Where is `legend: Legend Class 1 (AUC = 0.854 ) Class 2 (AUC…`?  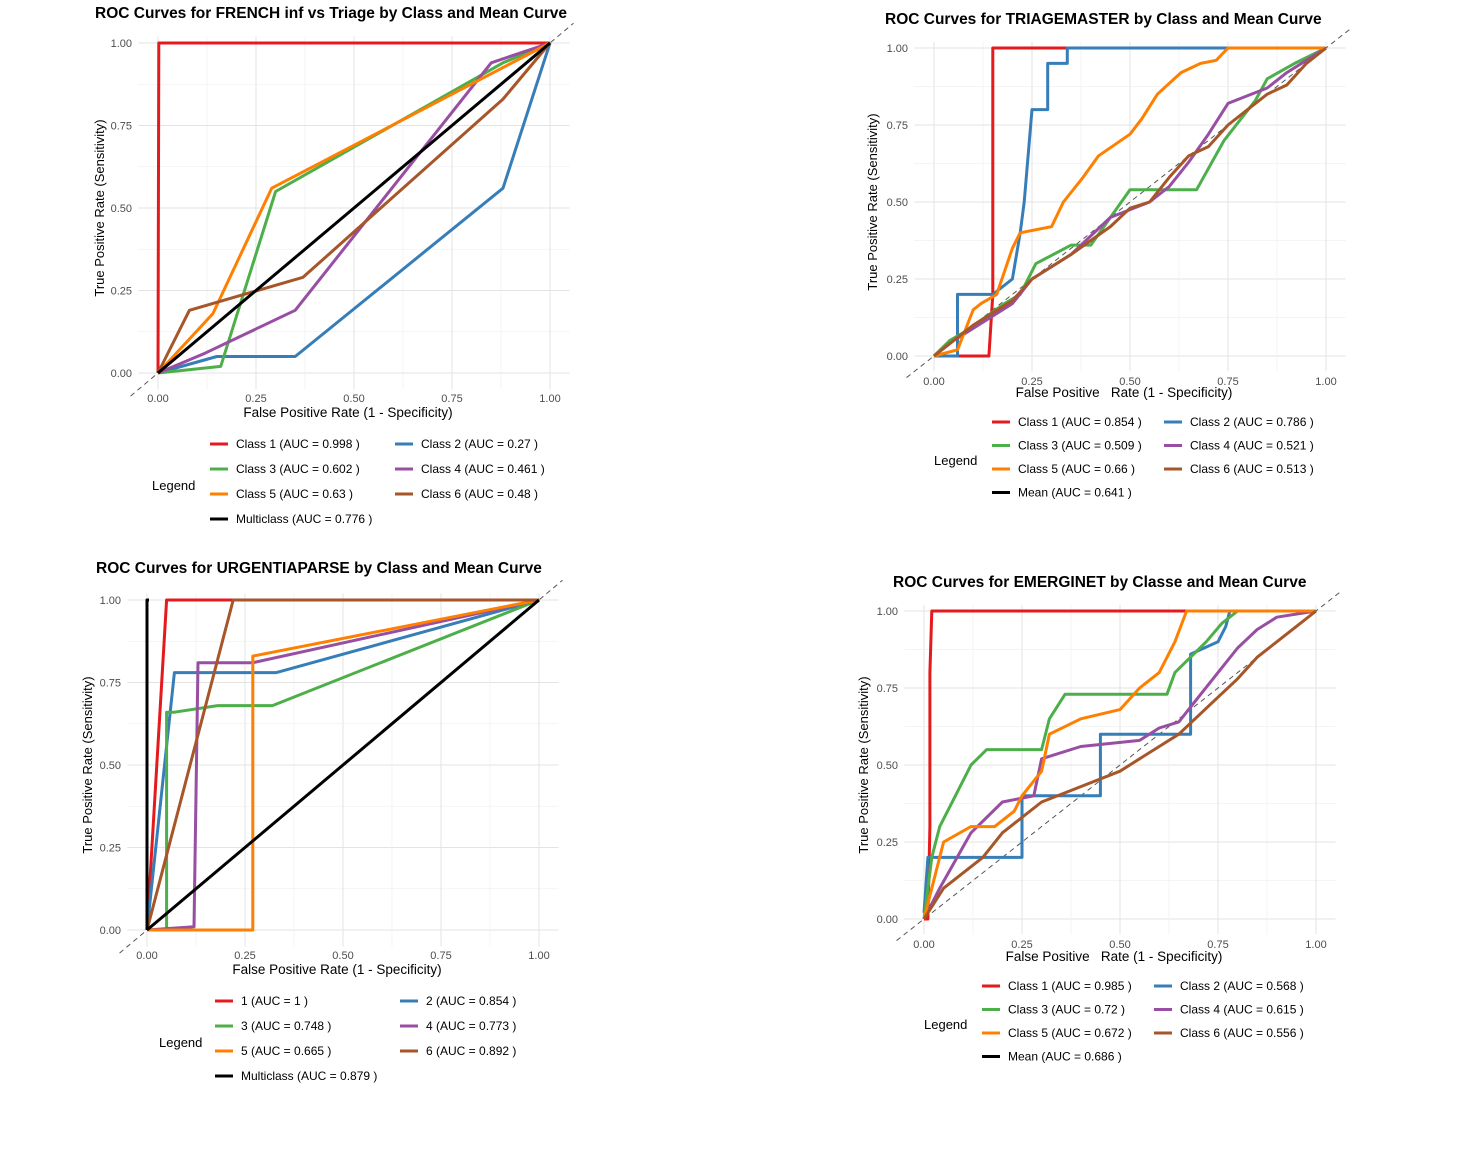
legend: Legend Class 1 (AUC = 0.854 ) Class 2 (AUC… is located at coordinates (1124, 457).